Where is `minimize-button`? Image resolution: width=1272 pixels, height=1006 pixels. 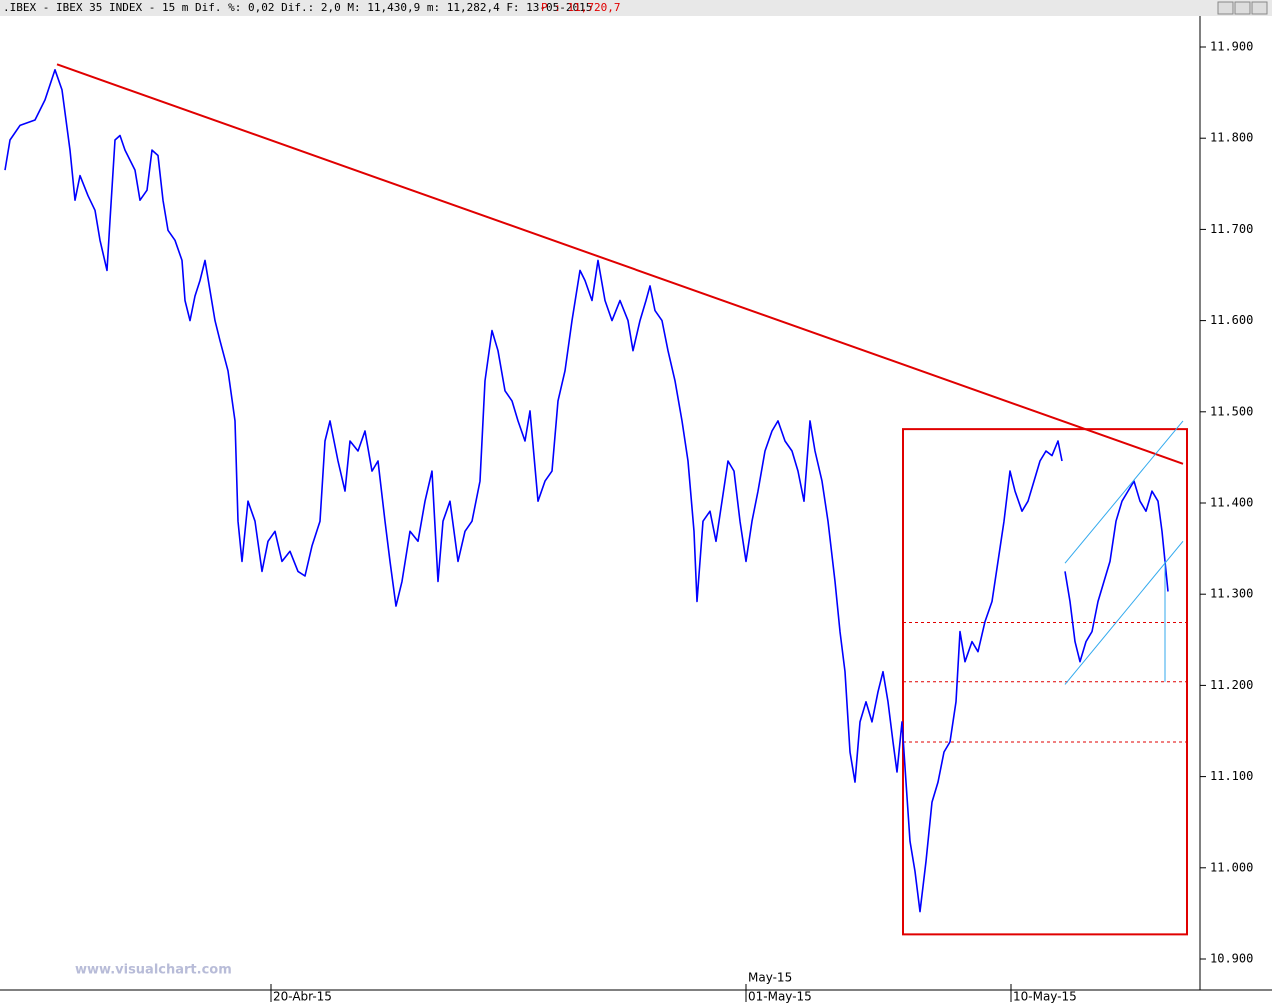 minimize-button is located at coordinates (1225, 8).